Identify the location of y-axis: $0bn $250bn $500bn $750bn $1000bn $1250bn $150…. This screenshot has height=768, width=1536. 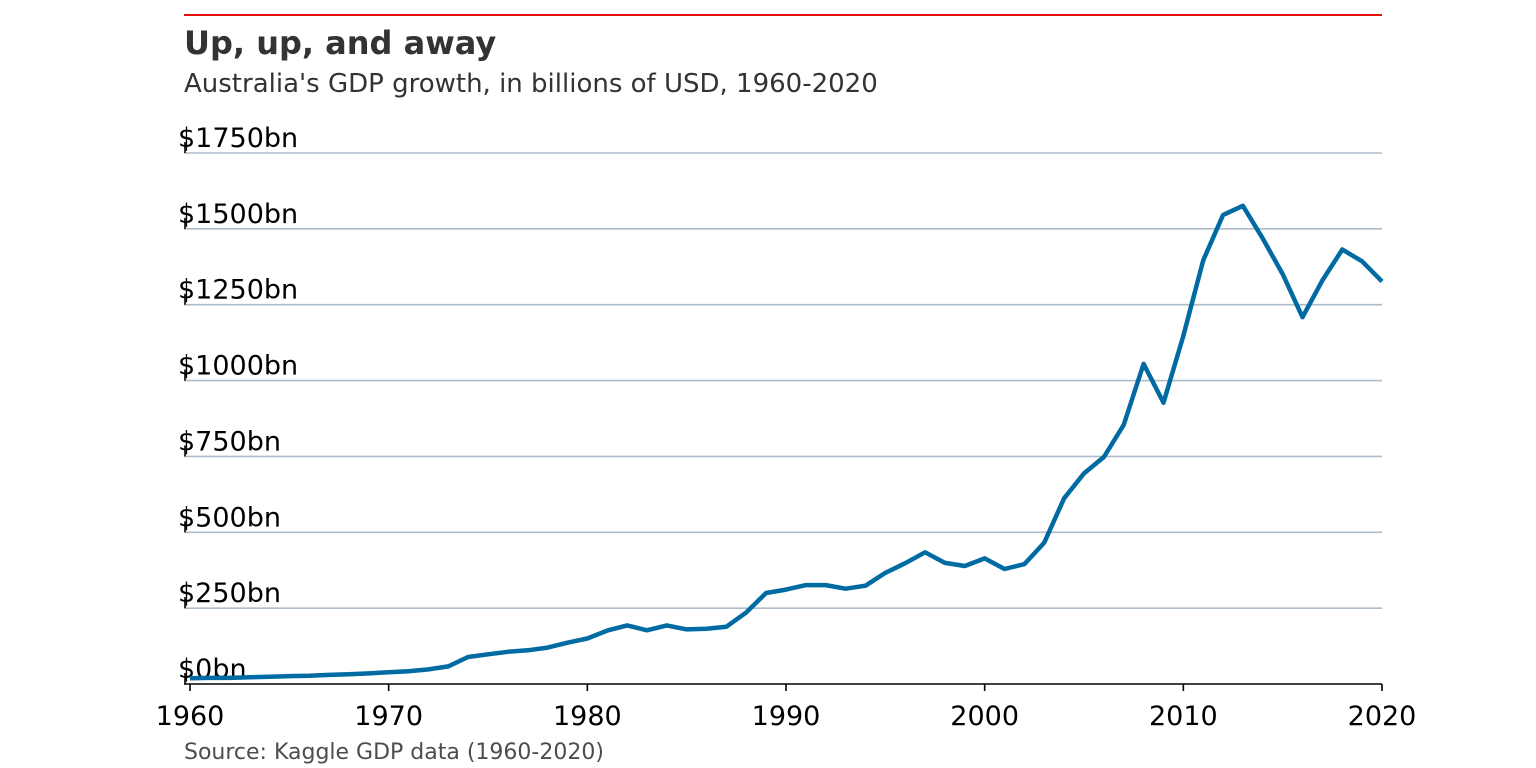
(238, 404).